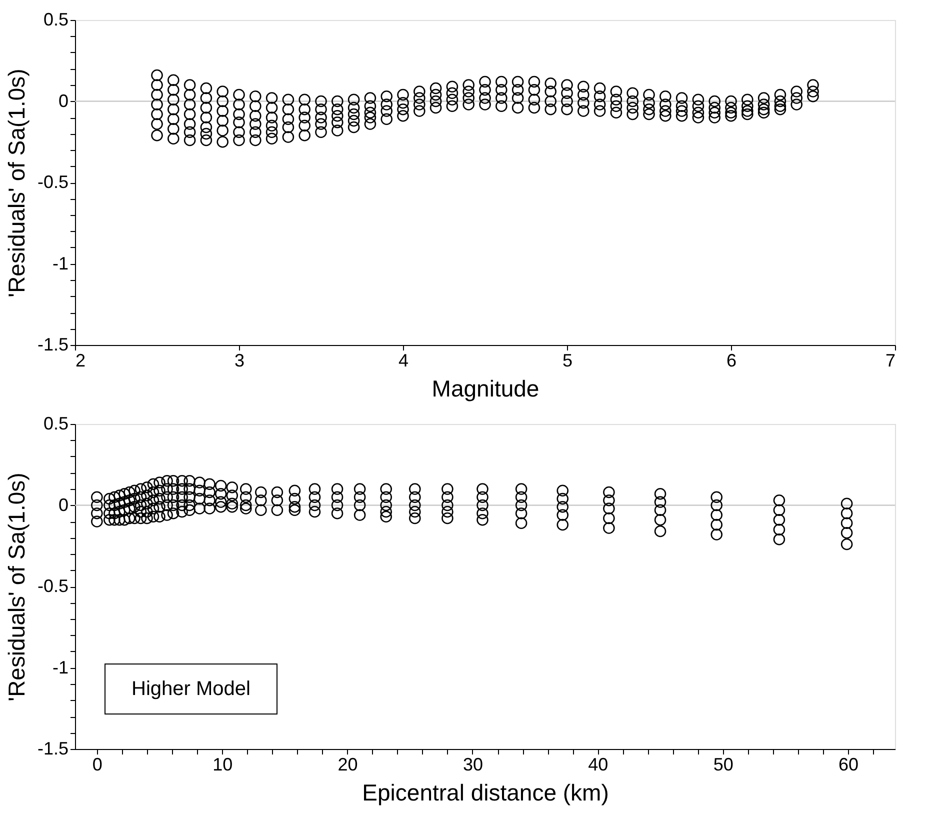  Describe the element at coordinates (472, 764) in the screenshot. I see `x-tick-label: 30` at that location.